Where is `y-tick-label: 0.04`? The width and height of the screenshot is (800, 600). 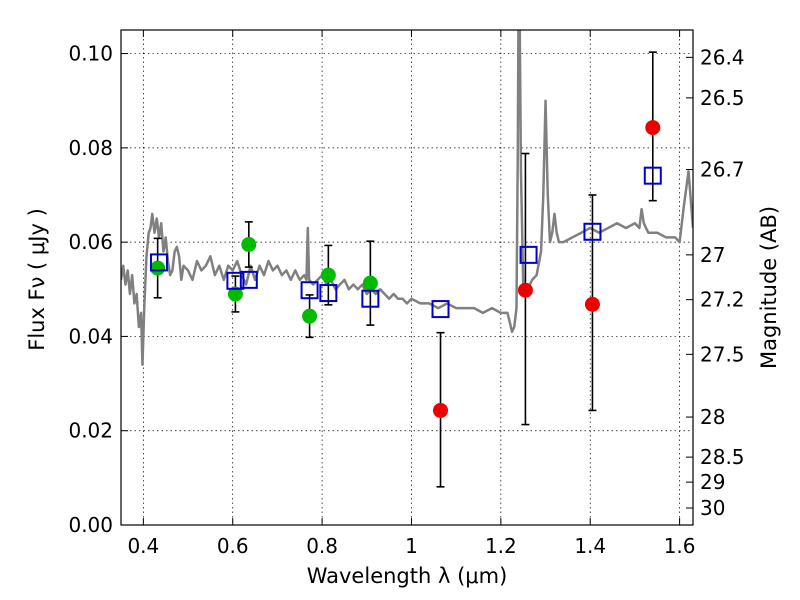
y-tick-label: 0.04 is located at coordinates (90, 336).